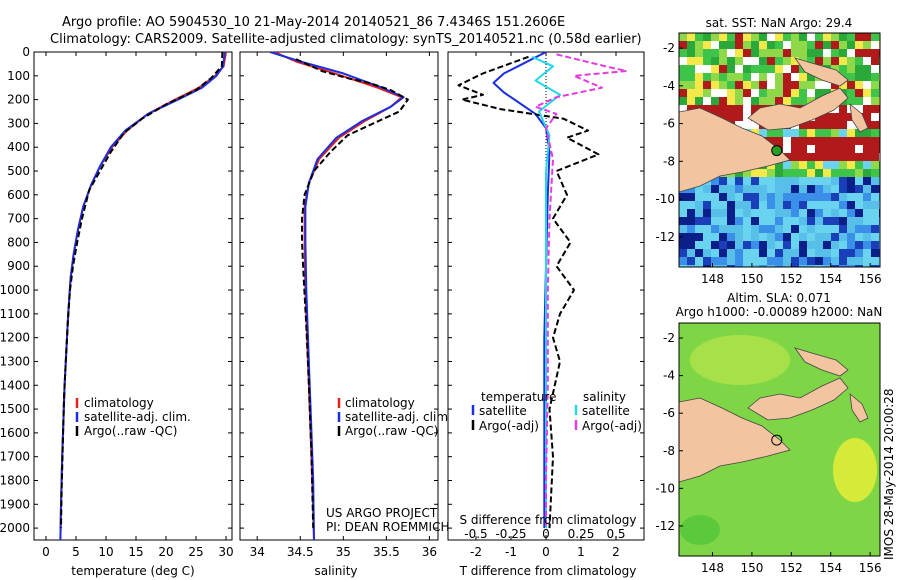 This screenshot has width=900, height=580. Describe the element at coordinates (300, 552) in the screenshot. I see `x-tick-label: 34.5` at that location.